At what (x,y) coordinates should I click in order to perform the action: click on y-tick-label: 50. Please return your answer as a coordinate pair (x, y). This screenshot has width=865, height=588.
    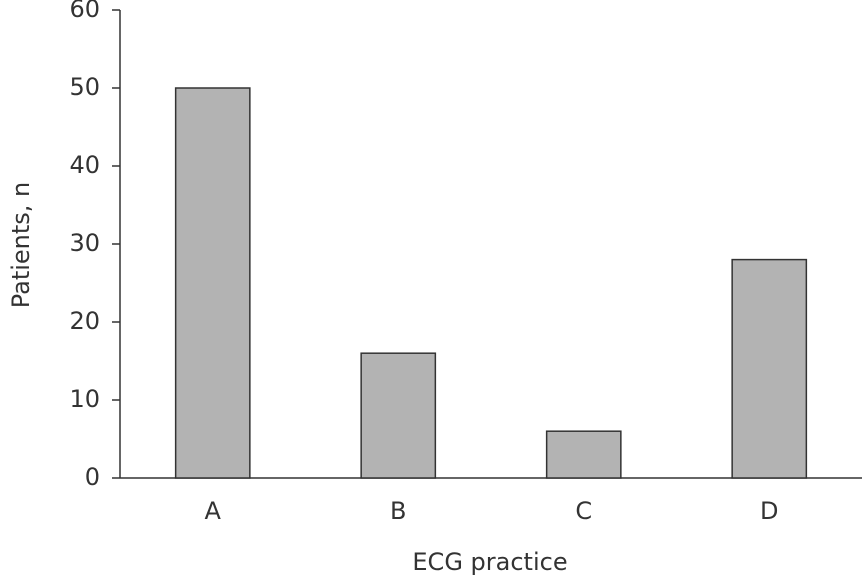
    Looking at the image, I should click on (84, 87).